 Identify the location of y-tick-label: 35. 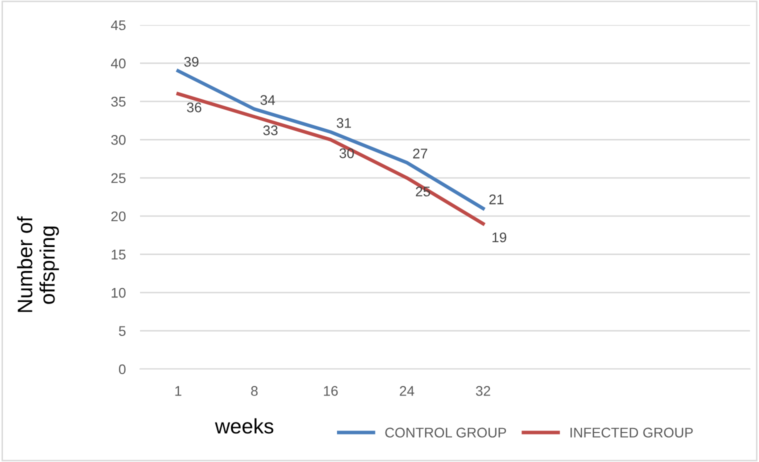
(118, 101).